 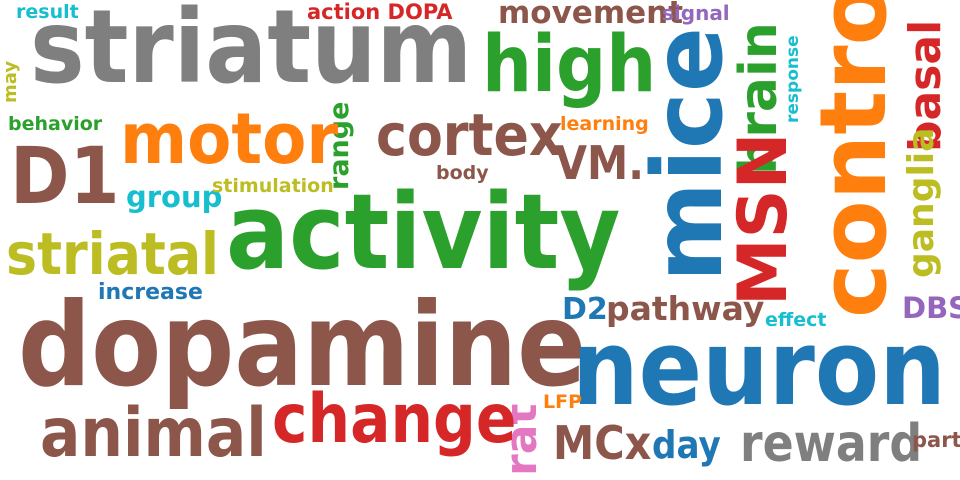 I want to click on word-group: group, so click(x=174, y=197).